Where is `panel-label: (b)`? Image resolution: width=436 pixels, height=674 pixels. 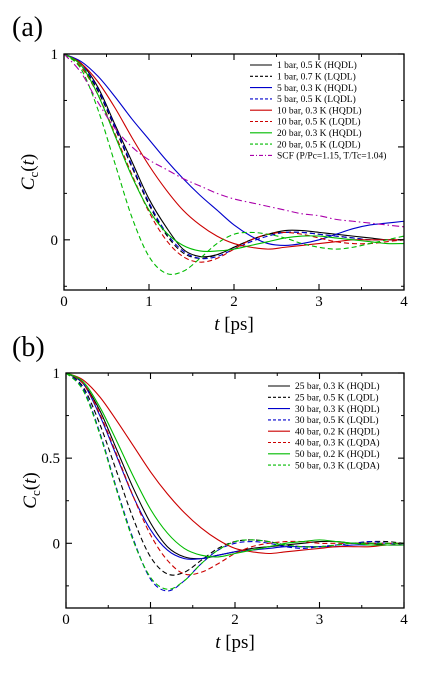 panel-label: (b) is located at coordinates (28, 347).